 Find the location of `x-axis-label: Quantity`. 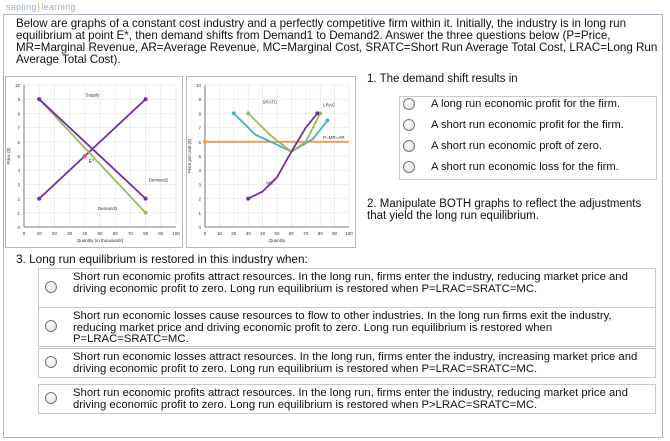

x-axis-label: Quantity is located at coordinates (278, 240).